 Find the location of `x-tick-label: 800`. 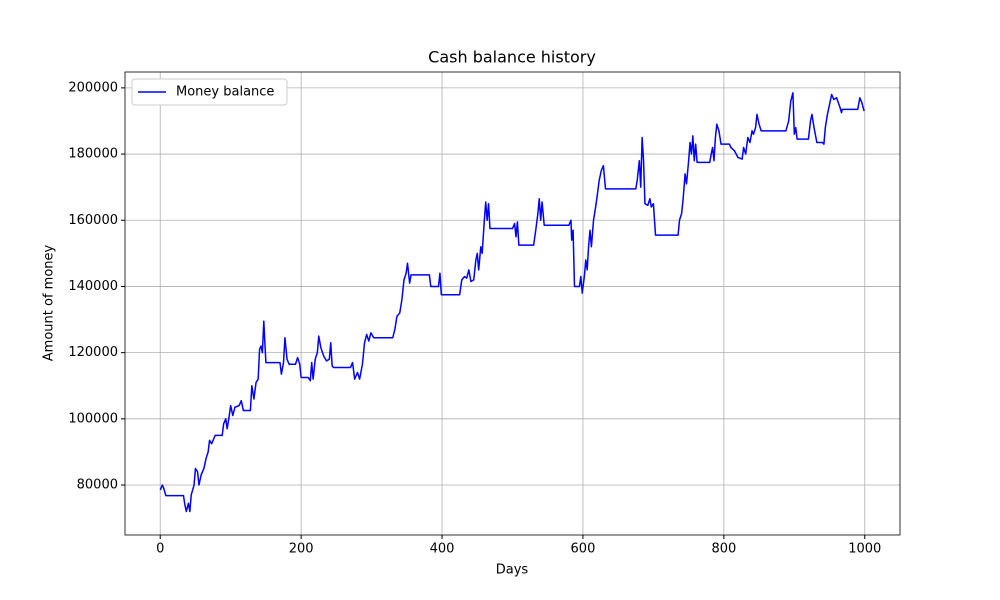

x-tick-label: 800 is located at coordinates (723, 549).